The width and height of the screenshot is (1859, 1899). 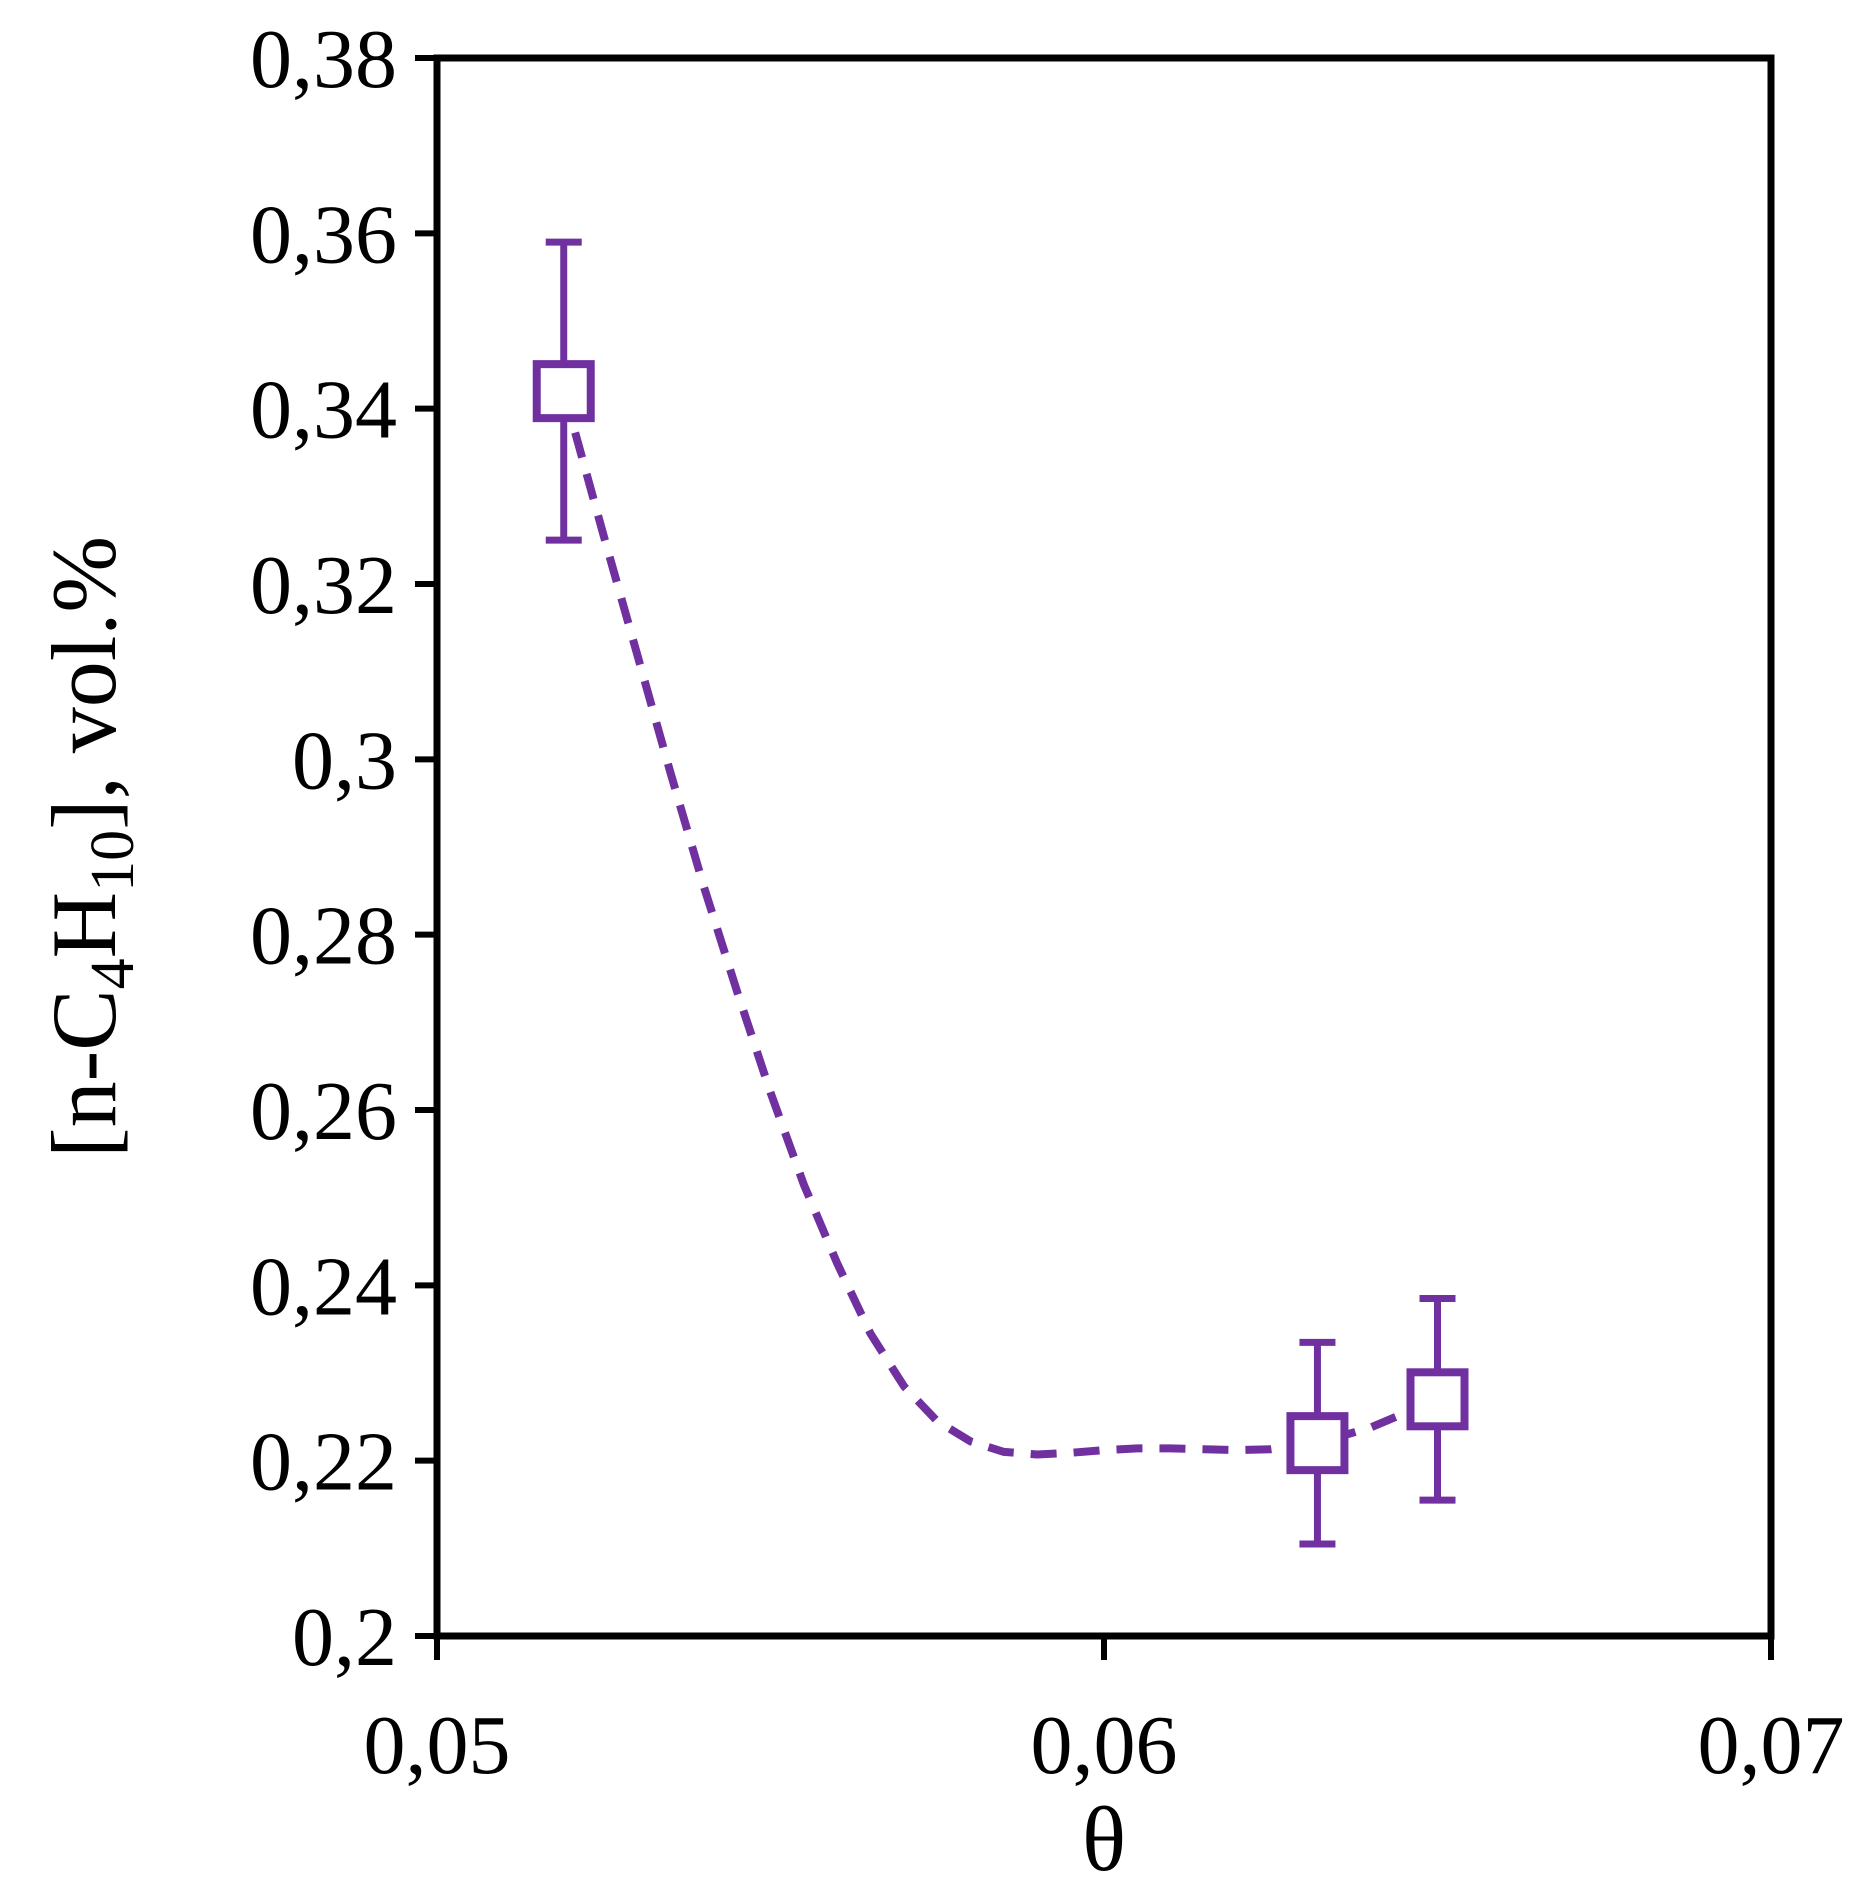 What do you see at coordinates (1771, 1745) in the screenshot?
I see `x-tick-label: 0,07` at bounding box center [1771, 1745].